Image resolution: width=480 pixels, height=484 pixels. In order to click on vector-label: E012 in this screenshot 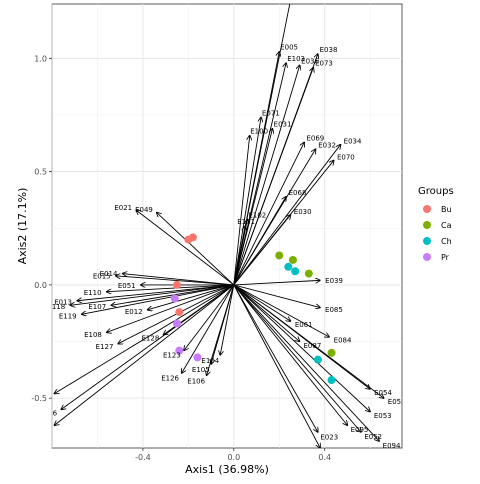, I will do `click(134, 312)`.